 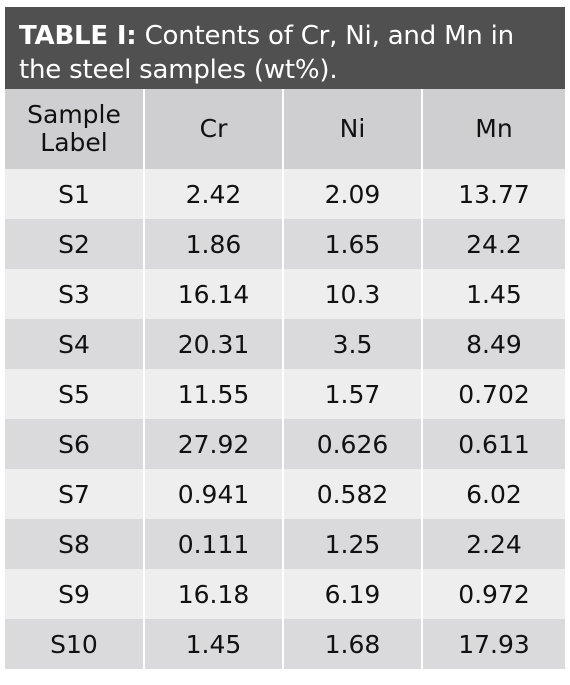 What do you see at coordinates (213, 194) in the screenshot?
I see `cell-cr: 2.42` at bounding box center [213, 194].